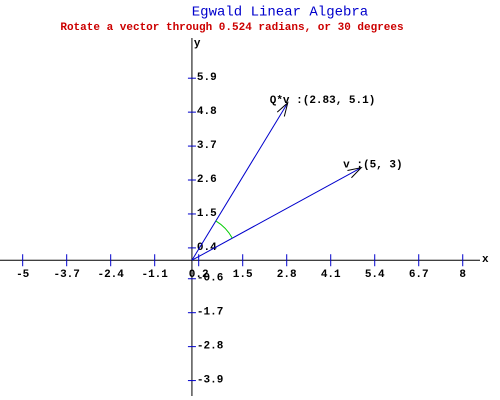  What do you see at coordinates (210, 380) in the screenshot?
I see `y-tick-label: -3.9` at bounding box center [210, 380].